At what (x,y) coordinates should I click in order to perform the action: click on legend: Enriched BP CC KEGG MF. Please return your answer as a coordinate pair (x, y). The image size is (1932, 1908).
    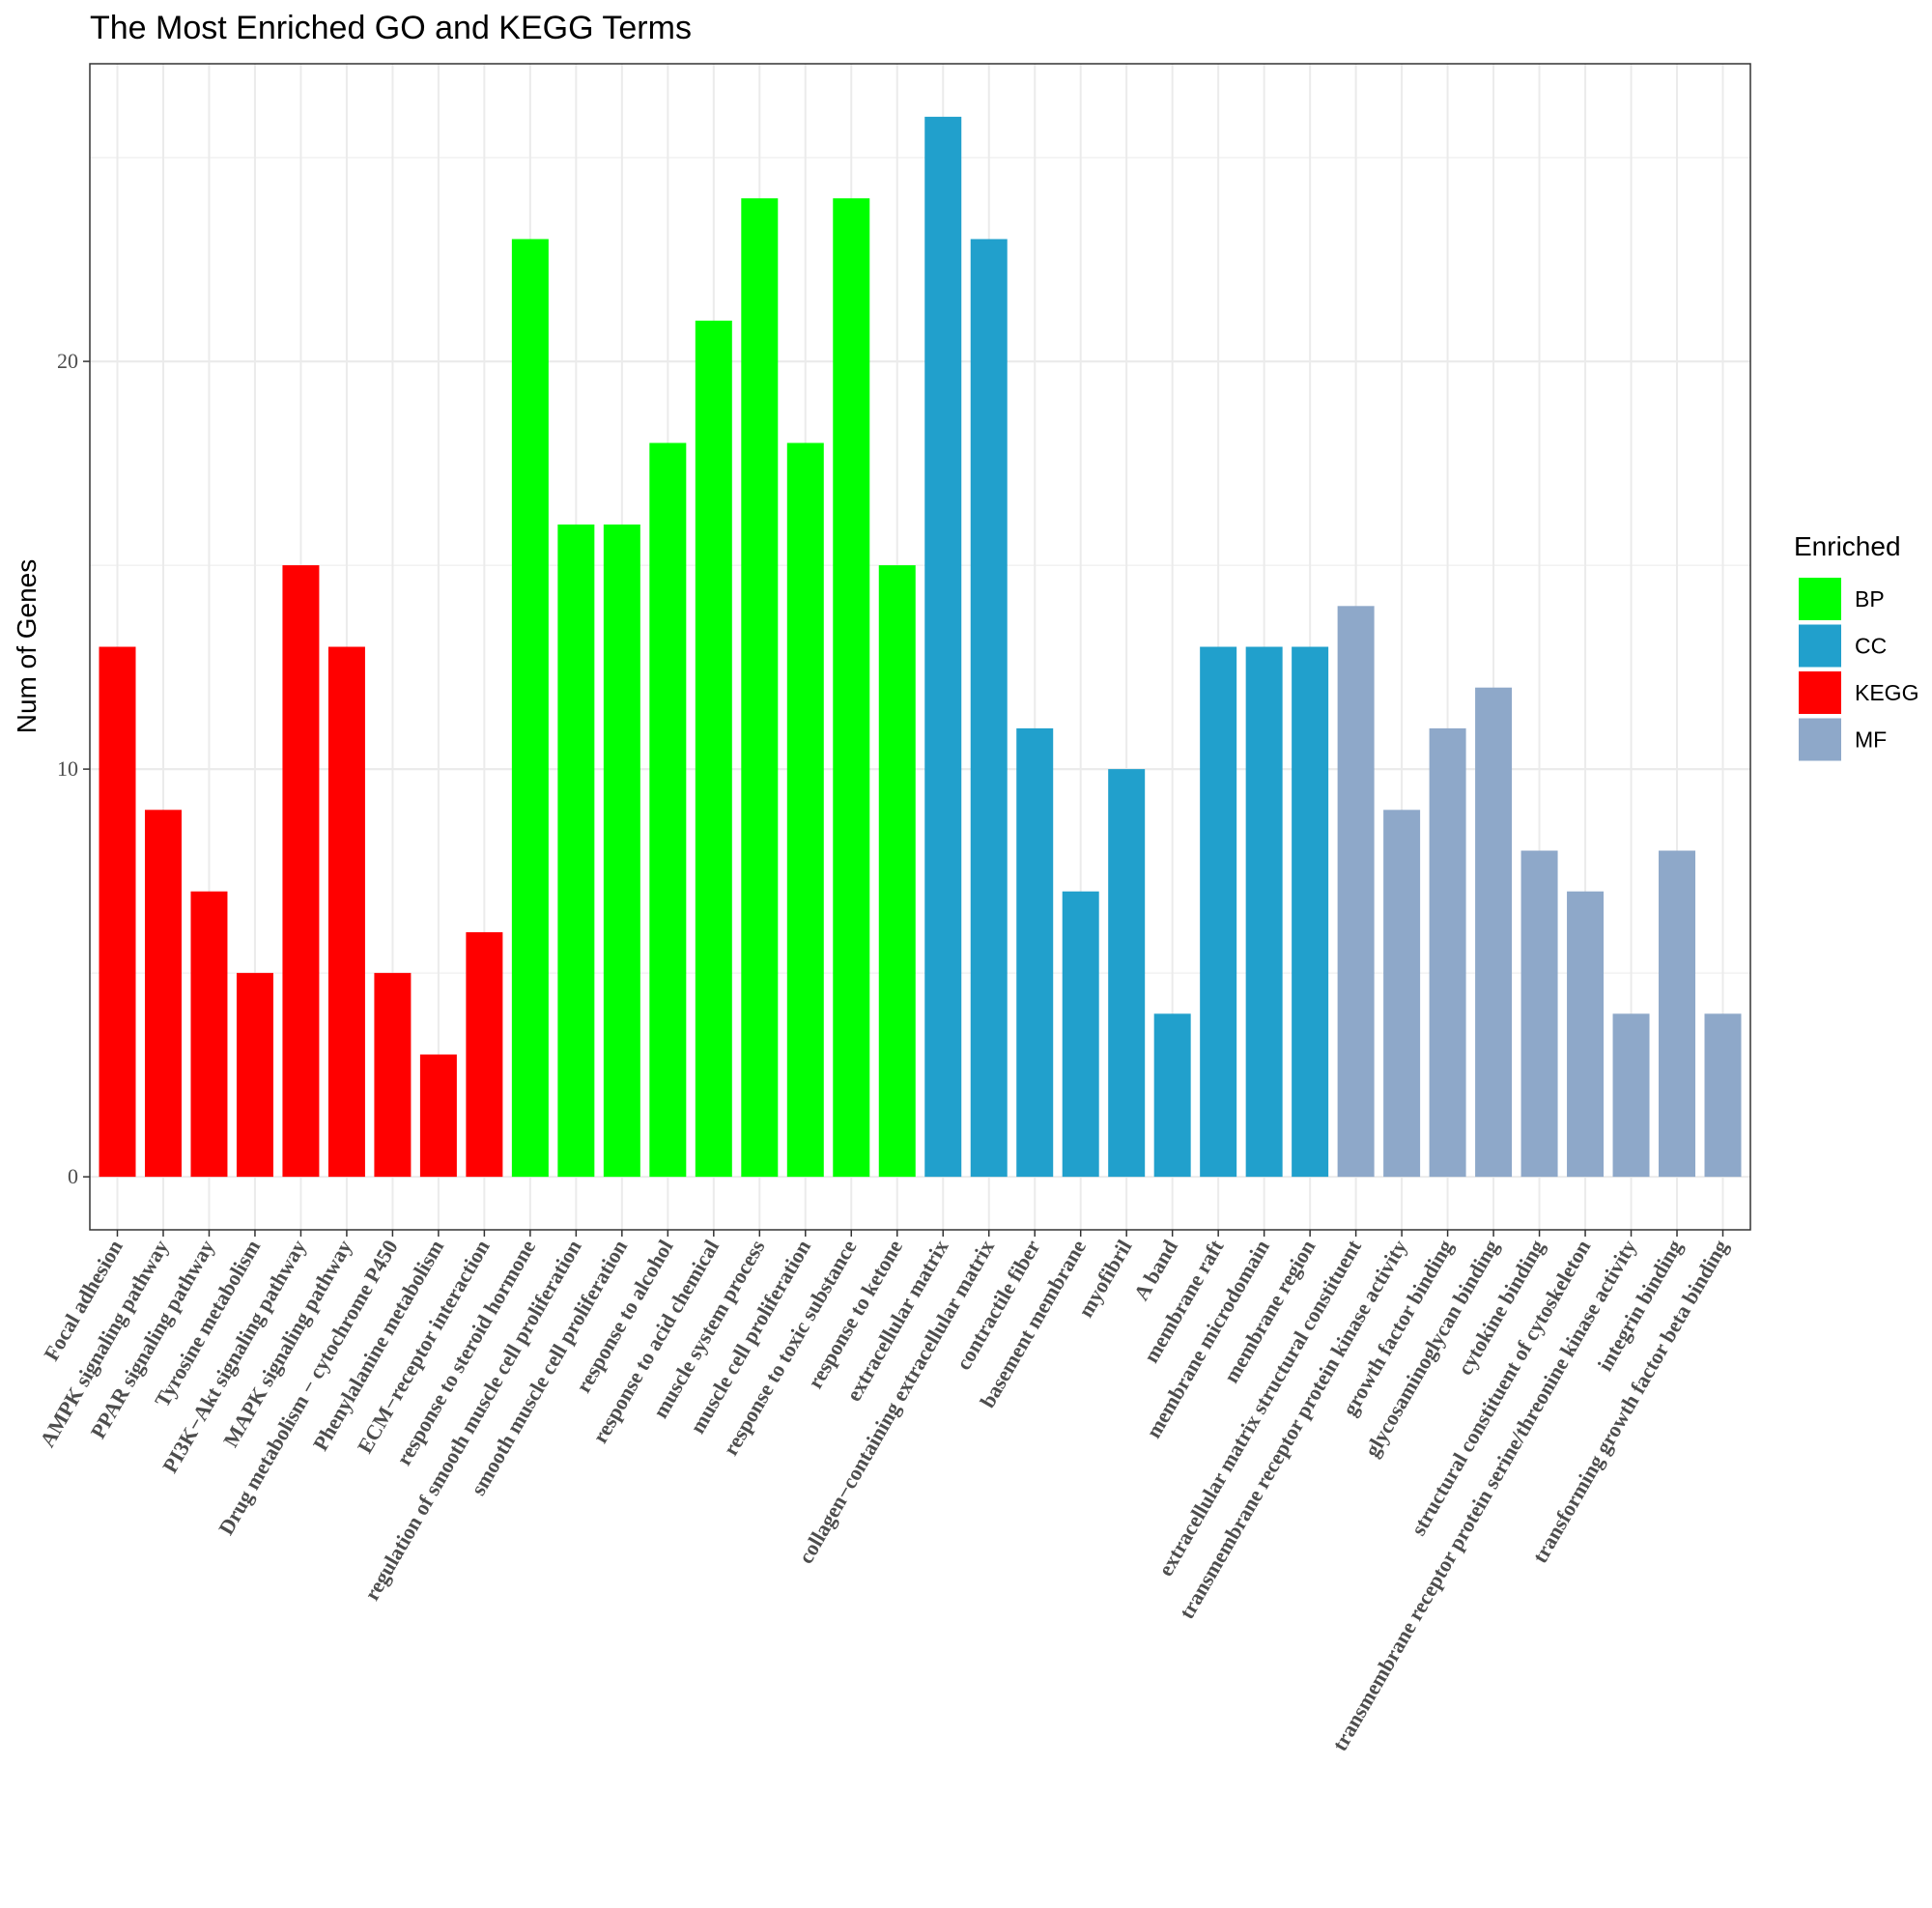
    Looking at the image, I should click on (1856, 646).